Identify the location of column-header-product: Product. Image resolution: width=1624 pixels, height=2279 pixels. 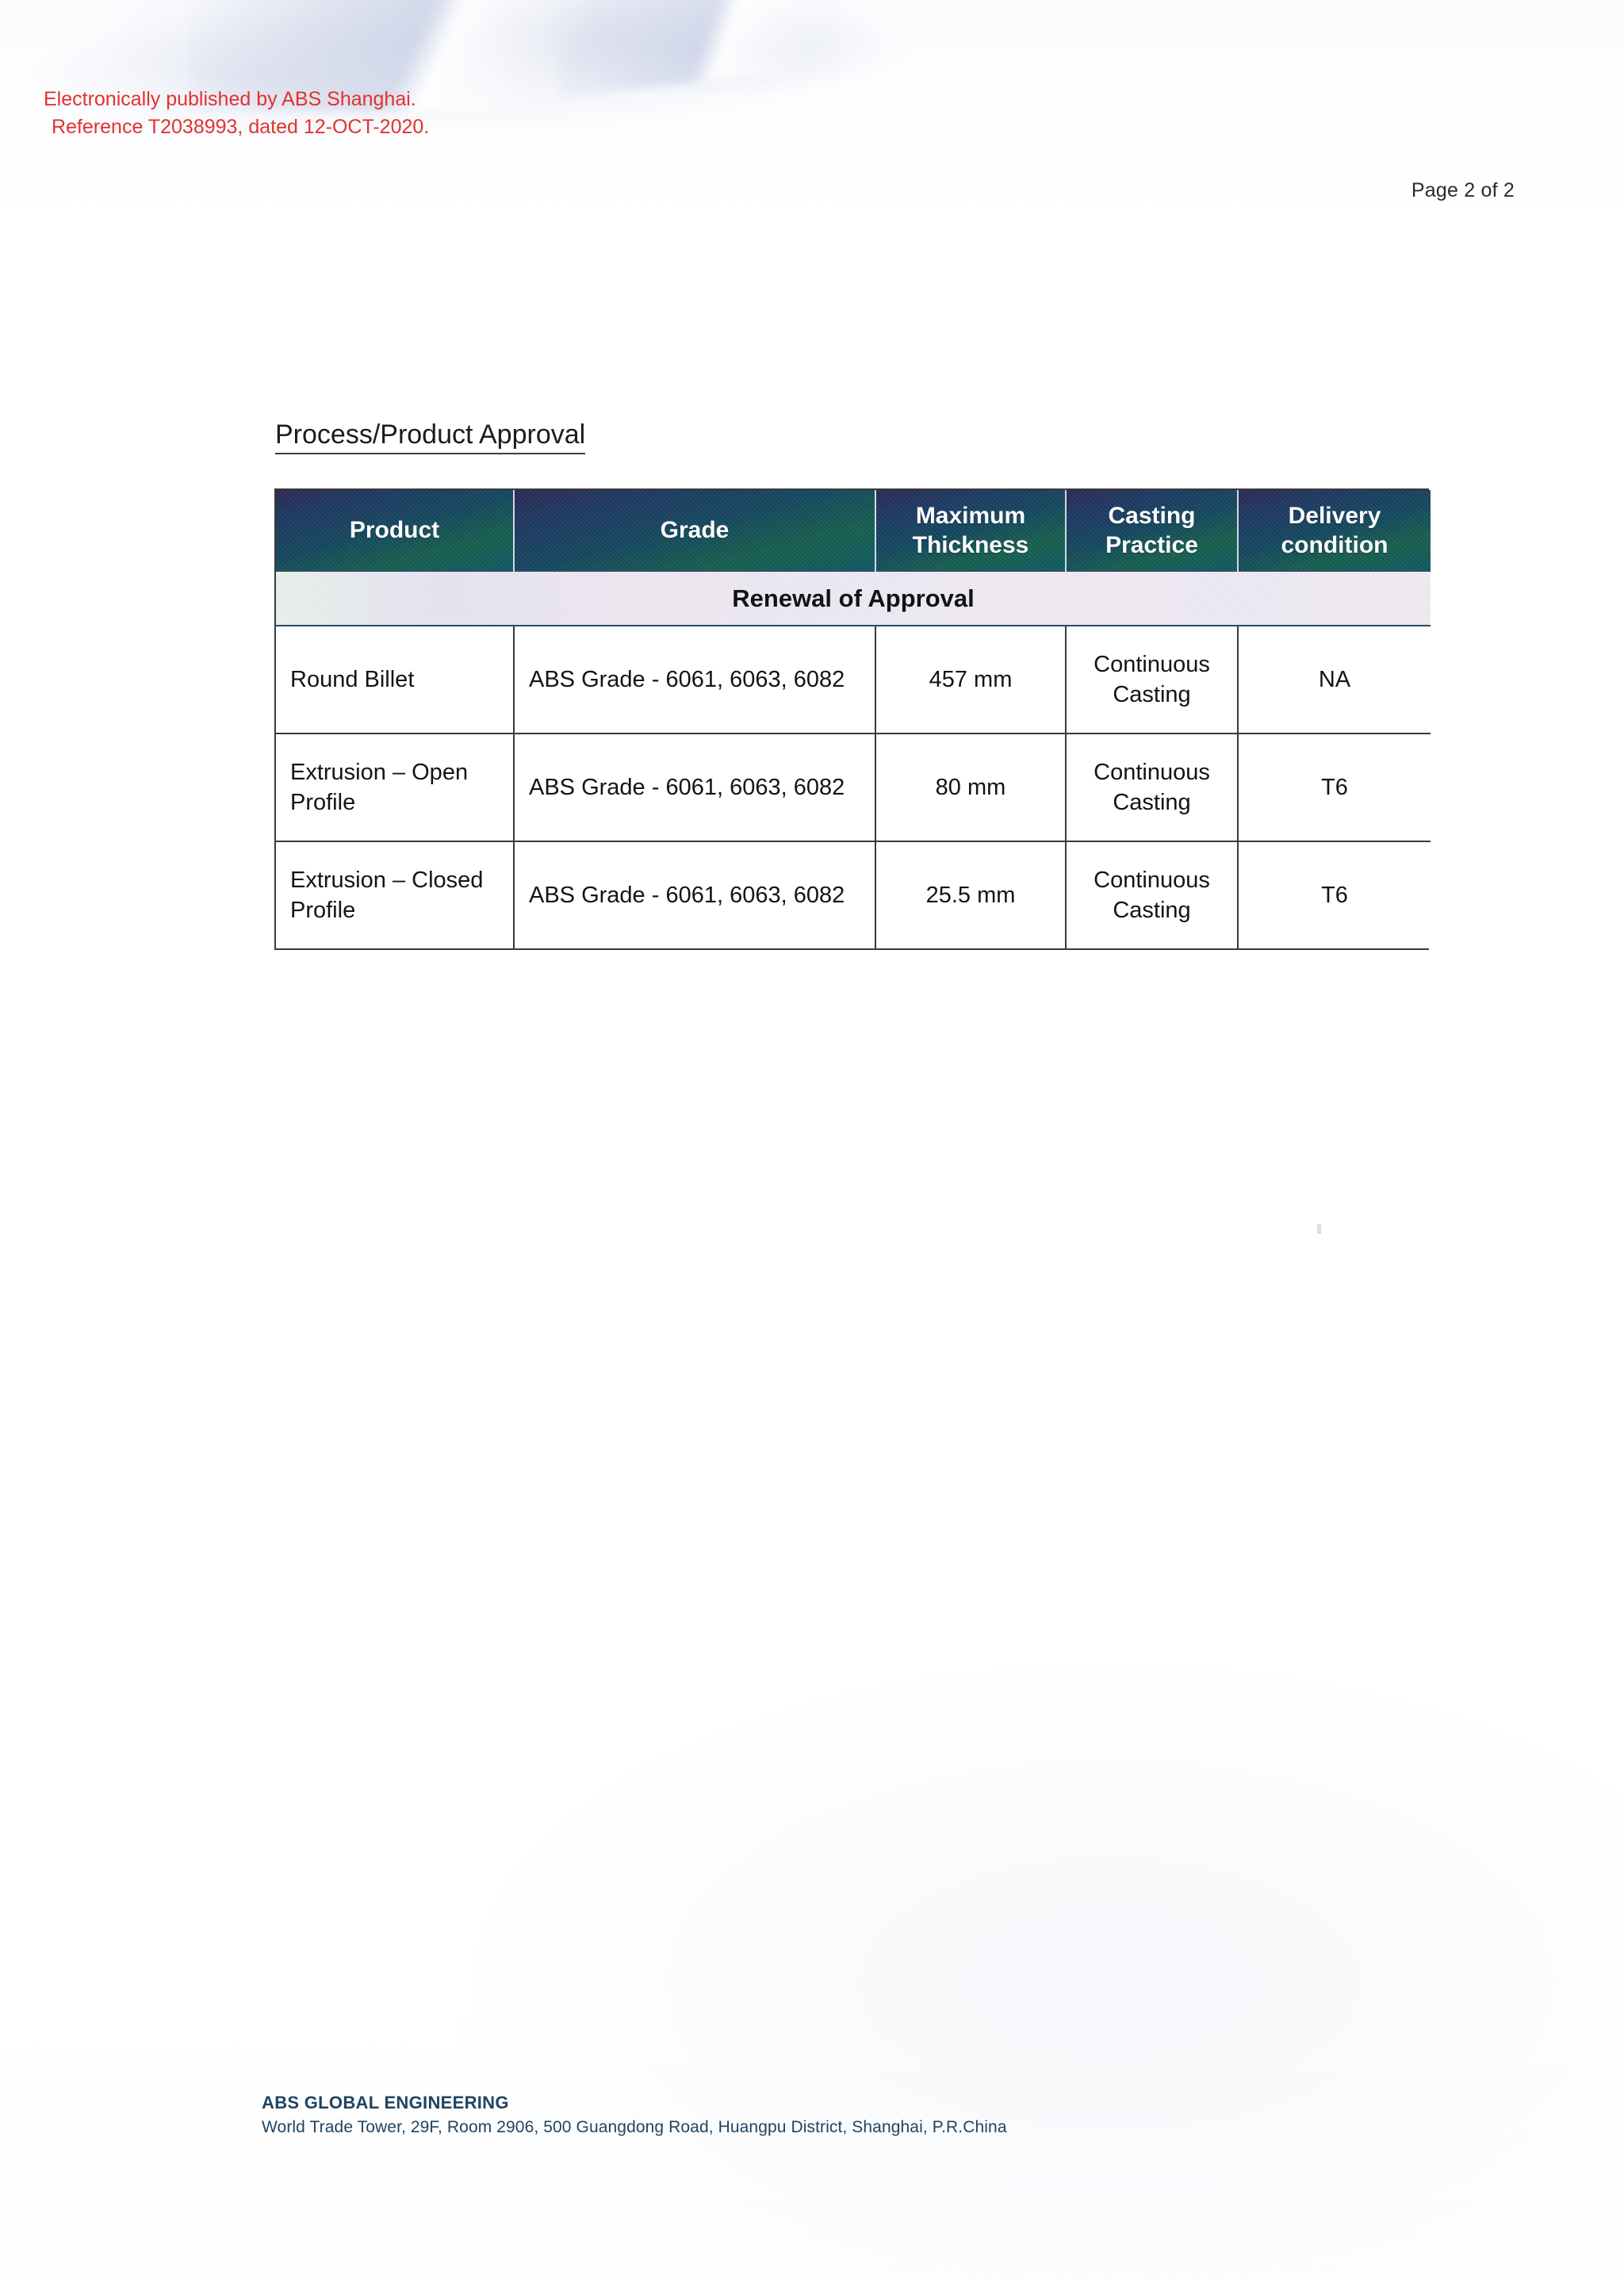
(395, 530).